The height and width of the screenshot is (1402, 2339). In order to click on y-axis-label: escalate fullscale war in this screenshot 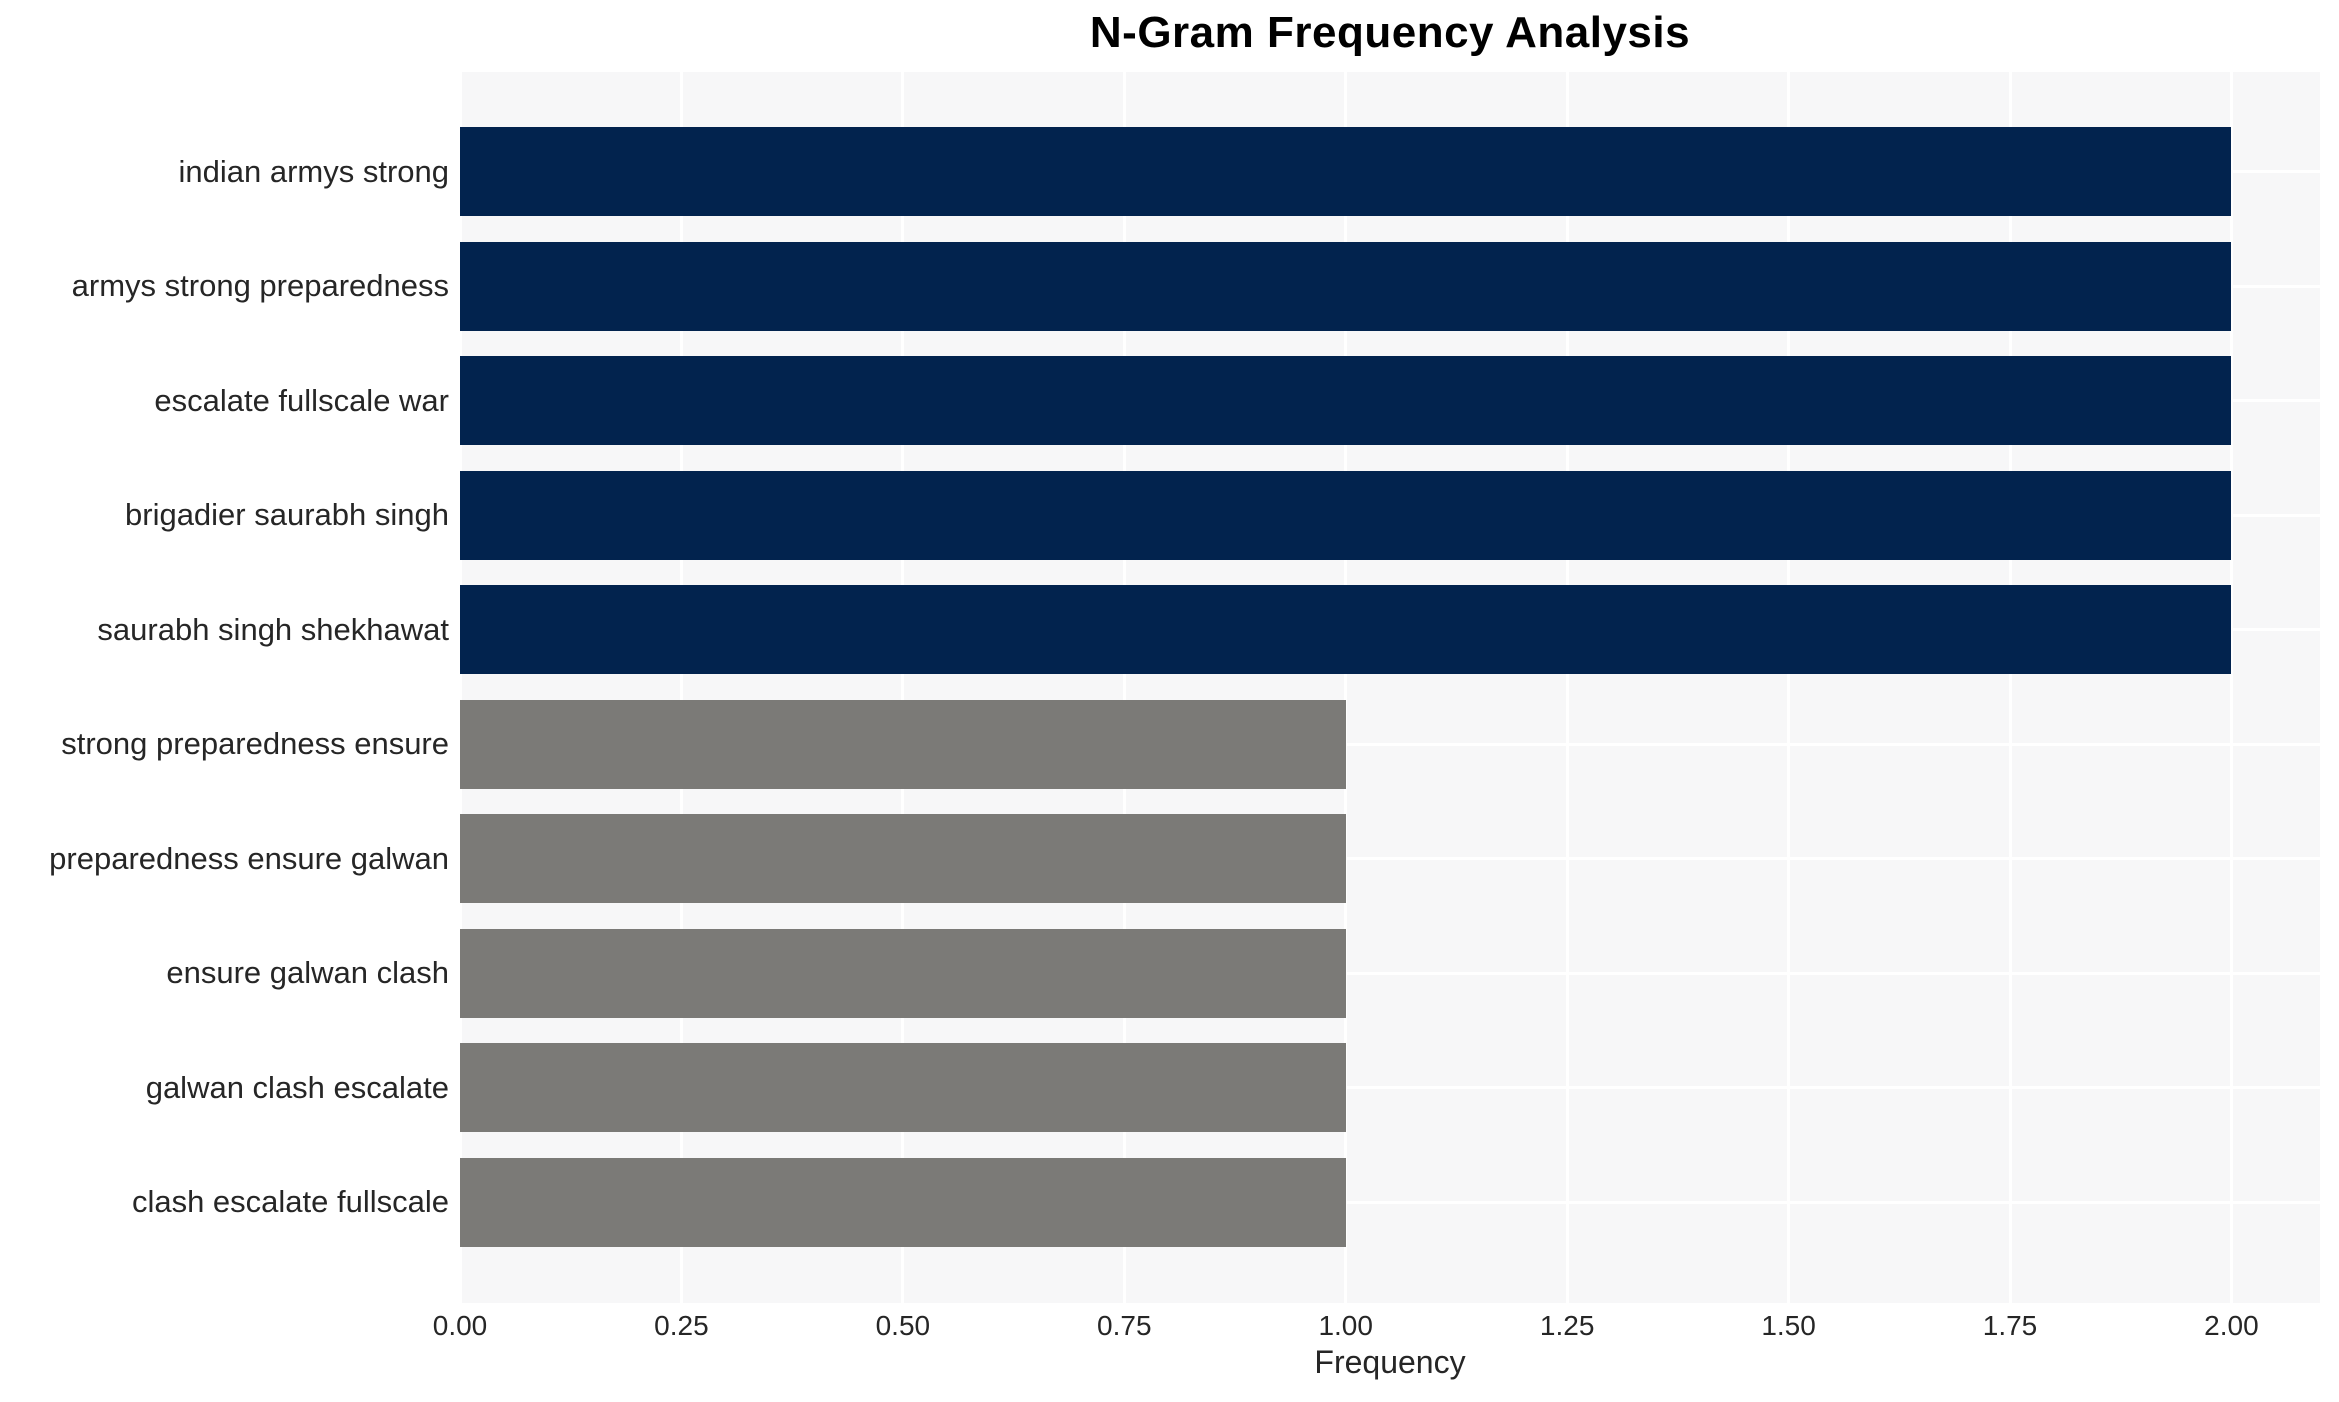, I will do `click(301, 400)`.